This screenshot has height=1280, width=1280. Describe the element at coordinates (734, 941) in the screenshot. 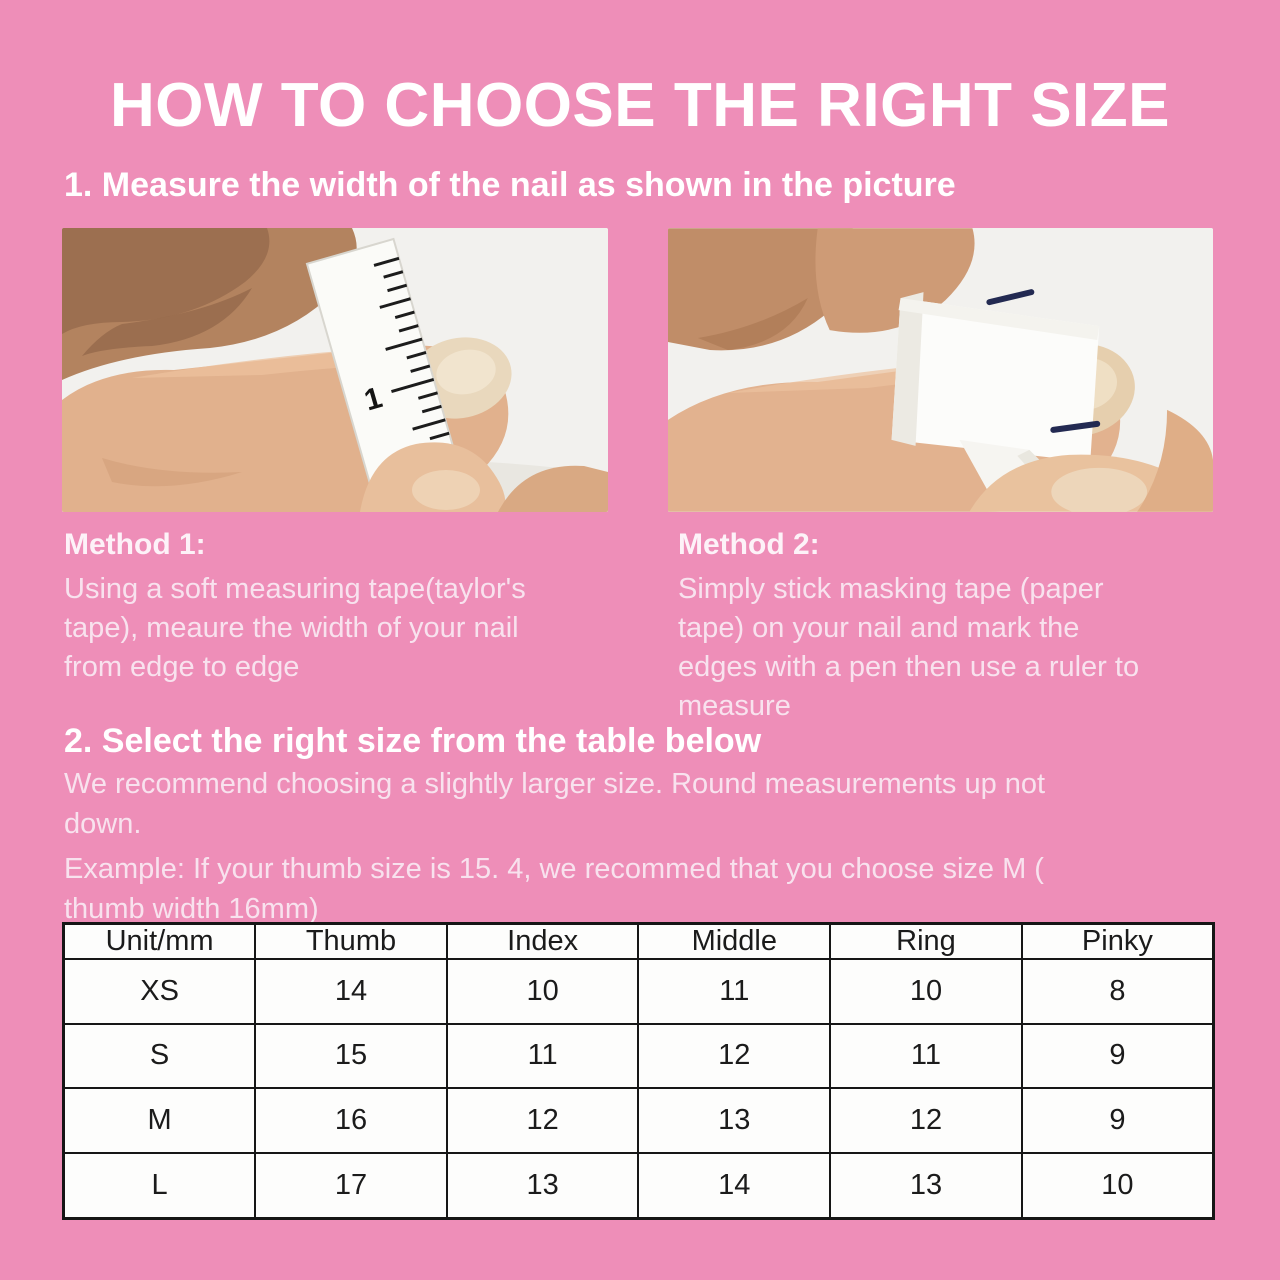

I see `table-header-cell: Middle` at that location.